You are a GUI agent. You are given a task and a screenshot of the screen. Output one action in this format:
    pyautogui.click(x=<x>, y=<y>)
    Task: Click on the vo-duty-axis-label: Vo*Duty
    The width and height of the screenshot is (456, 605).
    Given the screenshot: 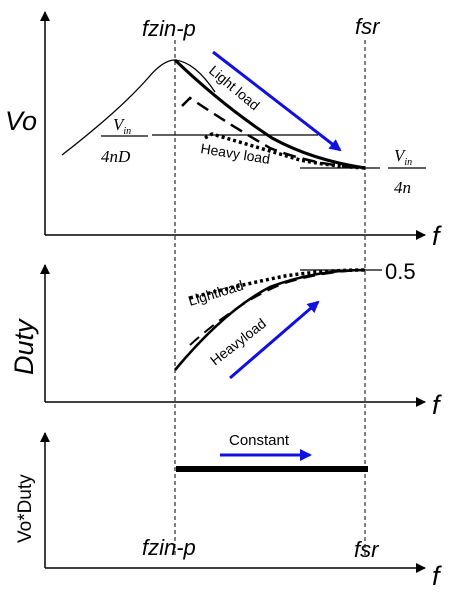 What is the action you would take?
    pyautogui.click(x=25, y=508)
    